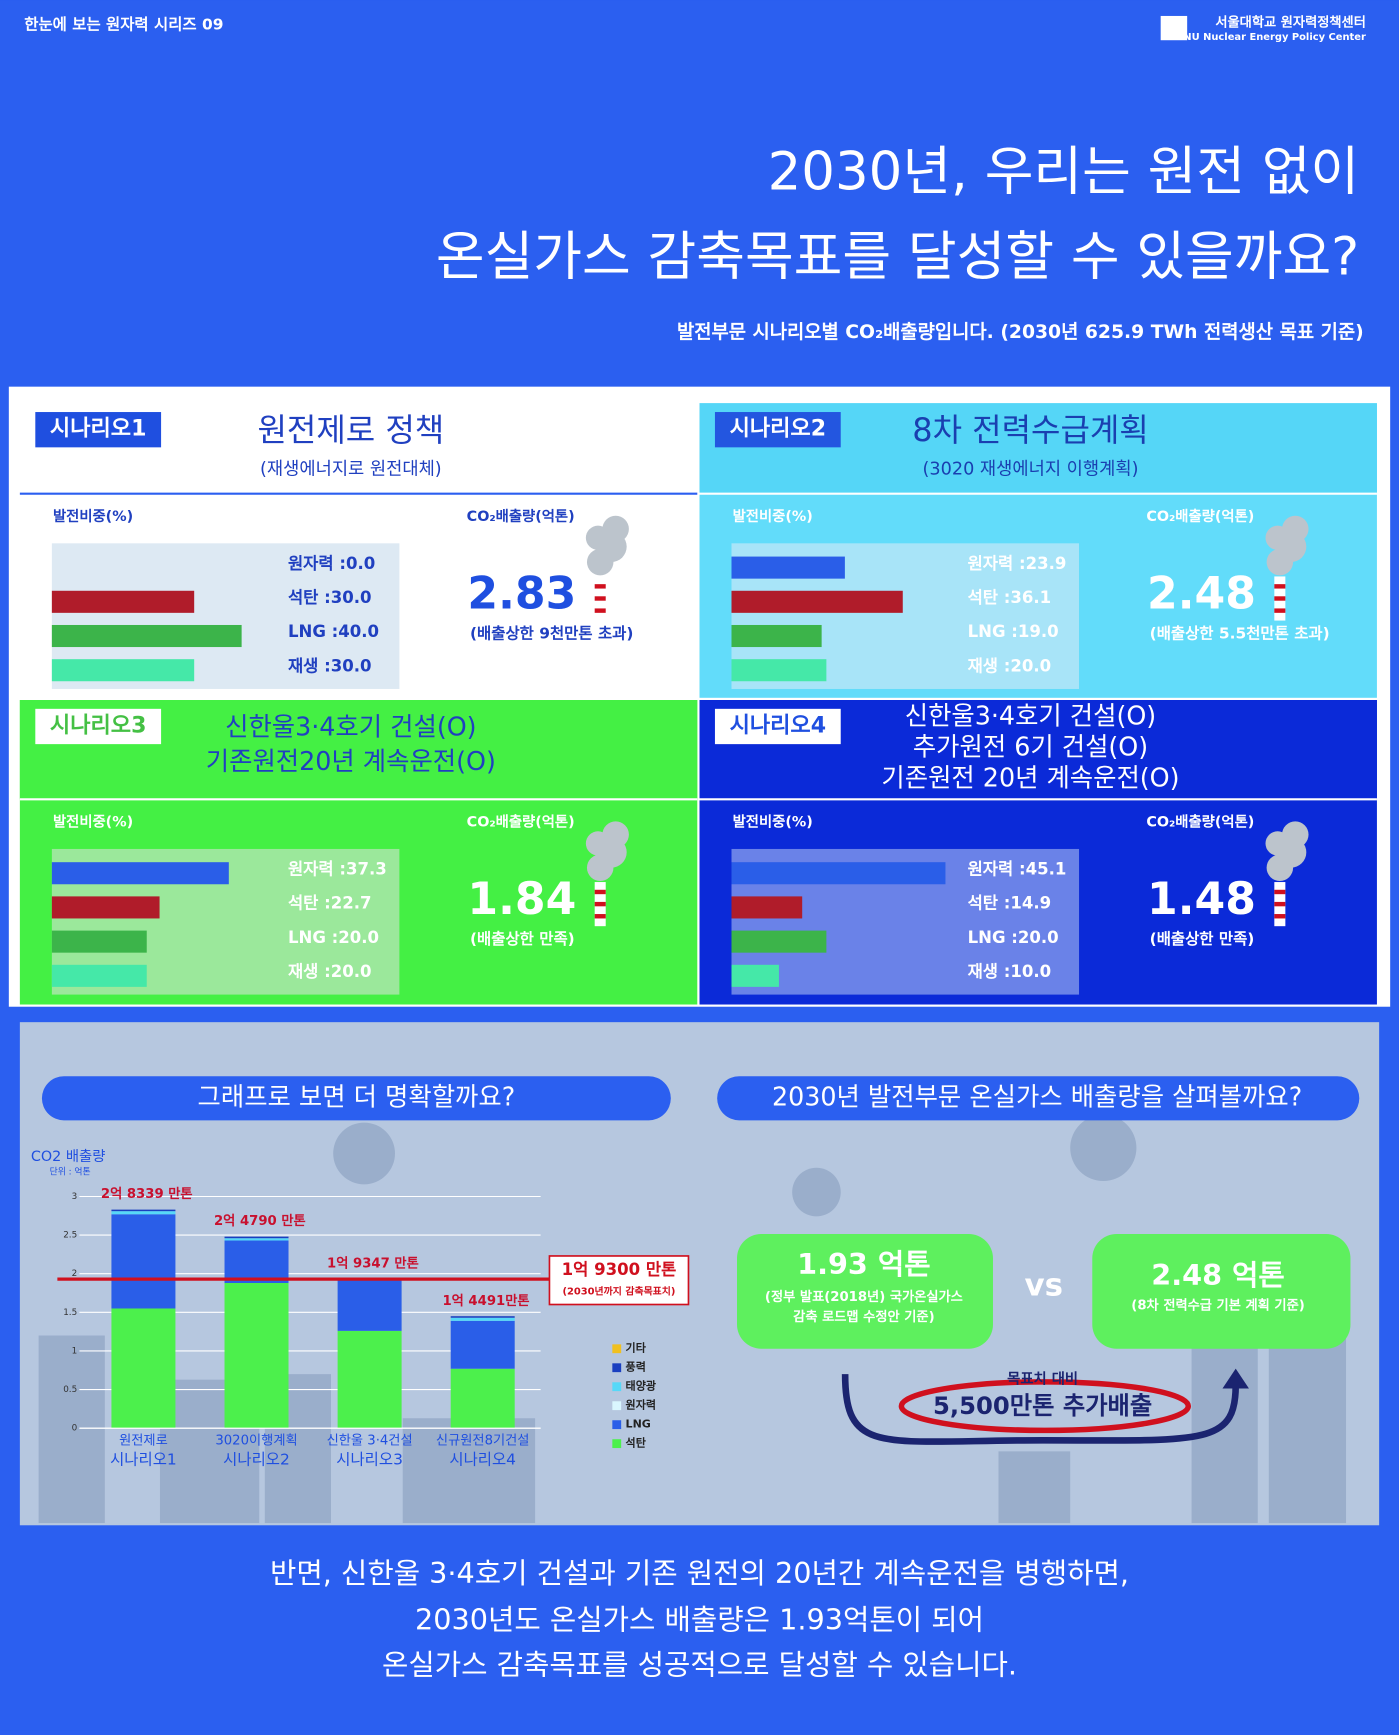 Image resolution: width=1399 pixels, height=1735 pixels. What do you see at coordinates (369, 1460) in the screenshot?
I see `x-tick-sublabel: 시나리오3` at bounding box center [369, 1460].